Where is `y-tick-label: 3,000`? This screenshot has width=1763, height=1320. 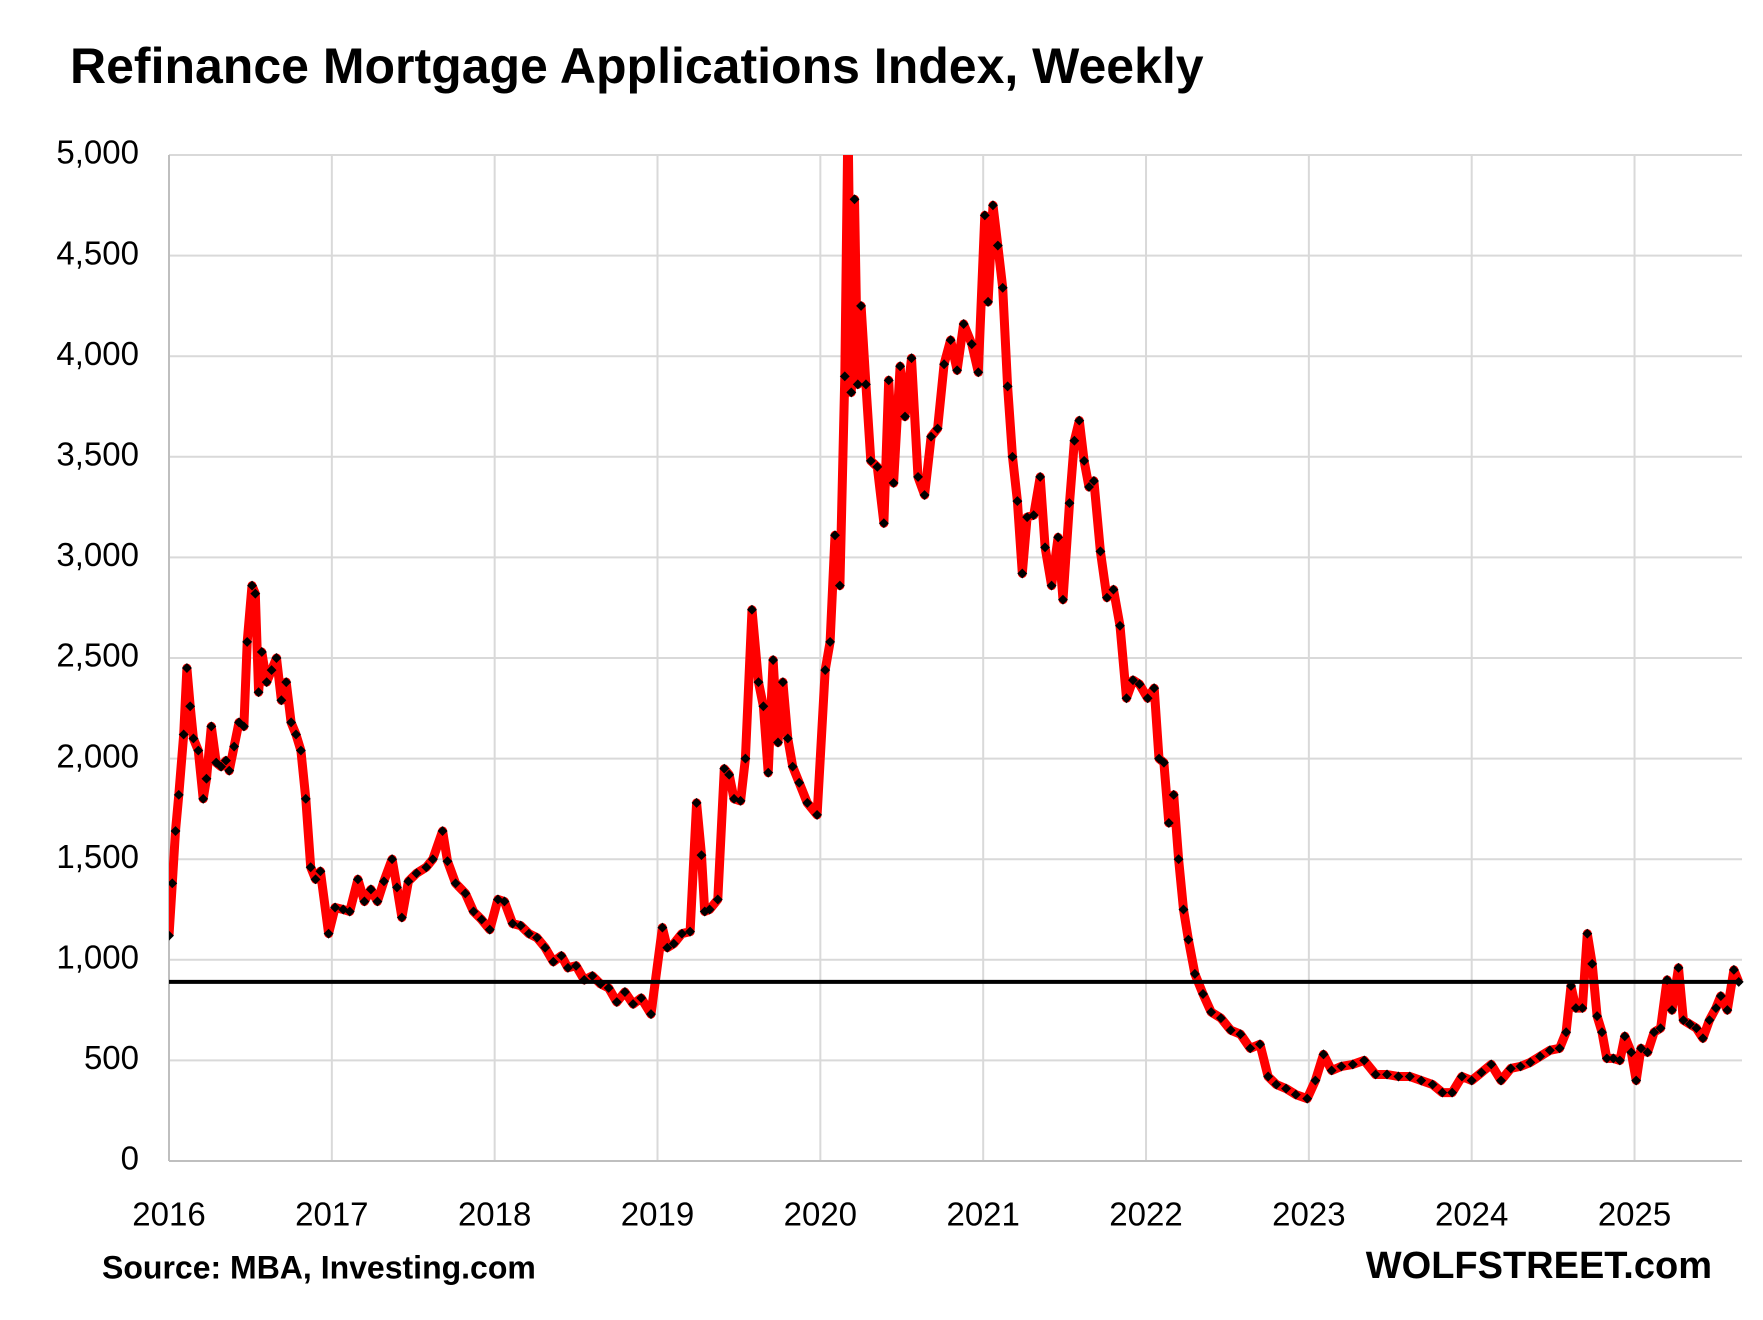
y-tick-label: 3,000 is located at coordinates (97, 554).